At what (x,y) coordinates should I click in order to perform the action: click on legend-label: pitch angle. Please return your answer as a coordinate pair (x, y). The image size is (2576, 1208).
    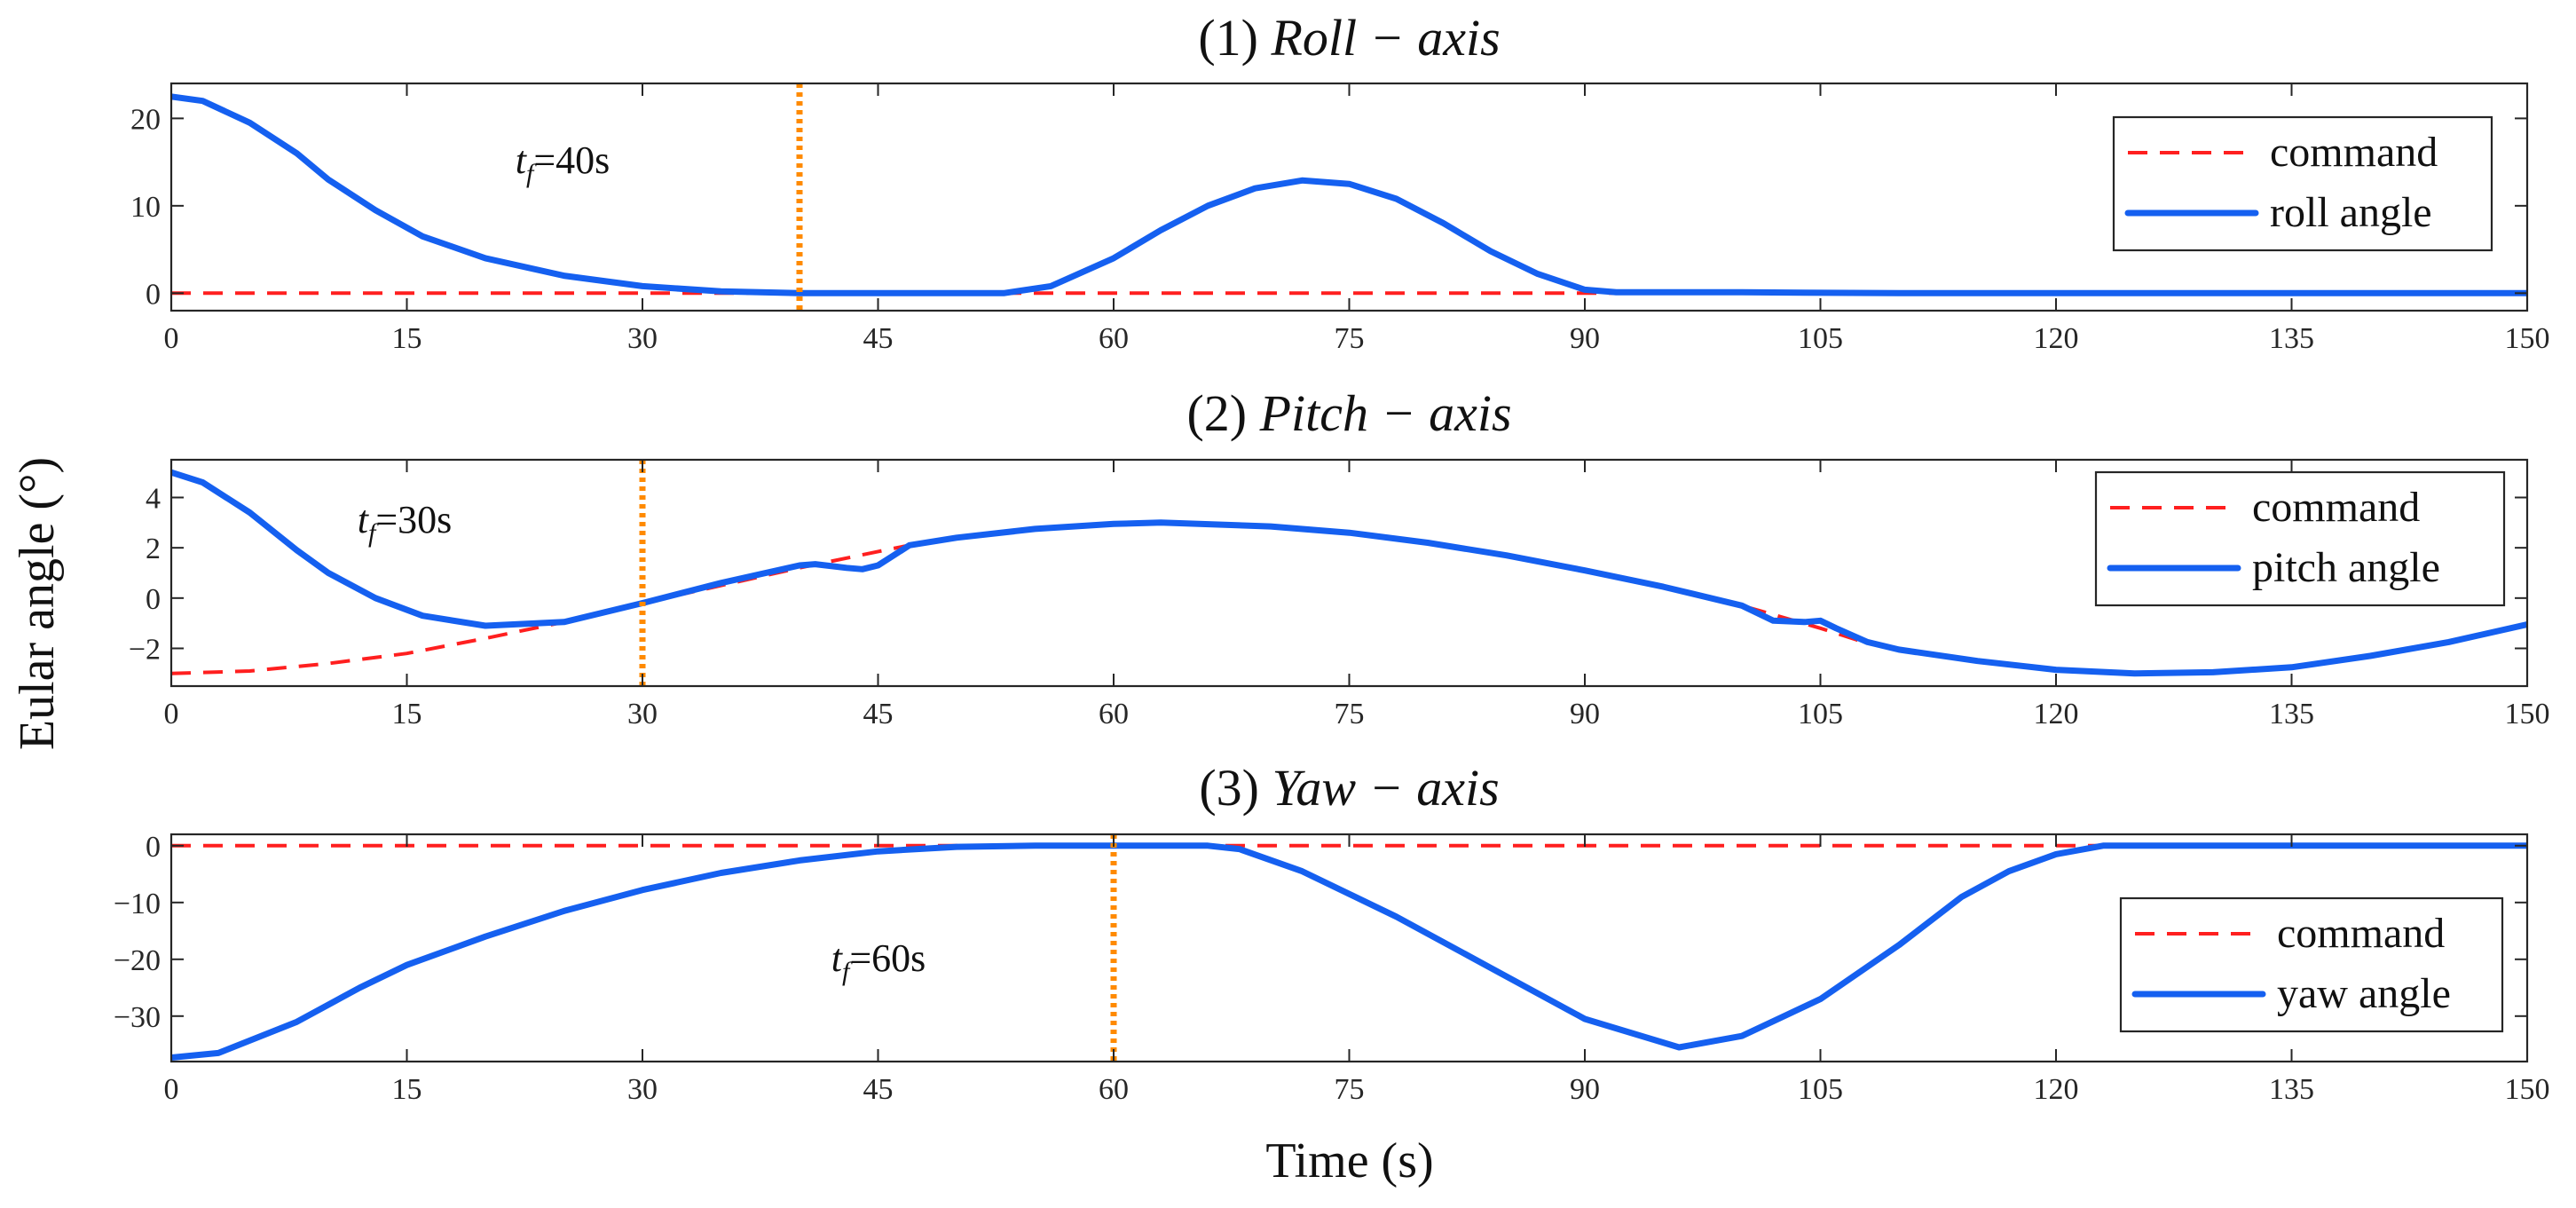
    Looking at the image, I should click on (2346, 567).